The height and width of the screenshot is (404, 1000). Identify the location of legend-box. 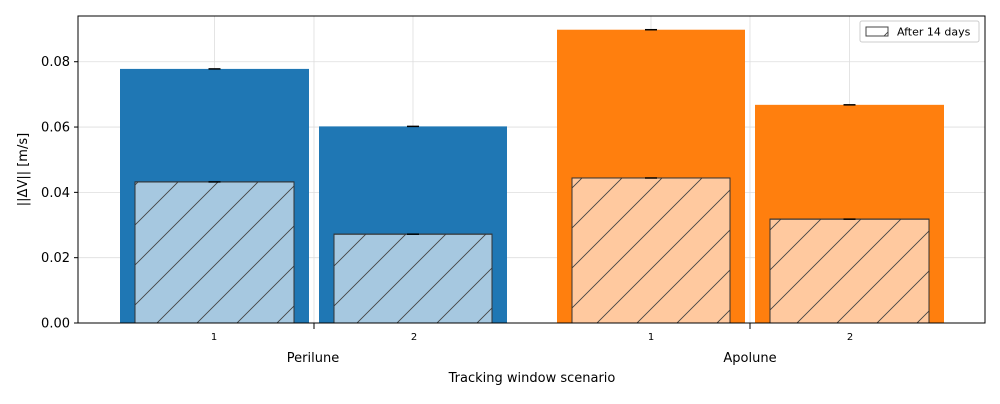
(919, 31).